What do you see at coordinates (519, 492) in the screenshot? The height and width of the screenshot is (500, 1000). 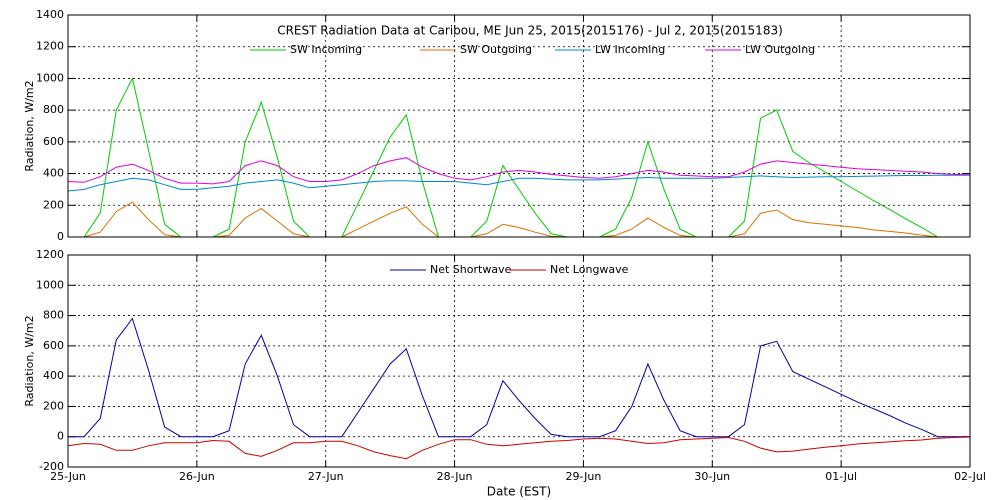 I see `x-axis-label: Date (EST)` at bounding box center [519, 492].